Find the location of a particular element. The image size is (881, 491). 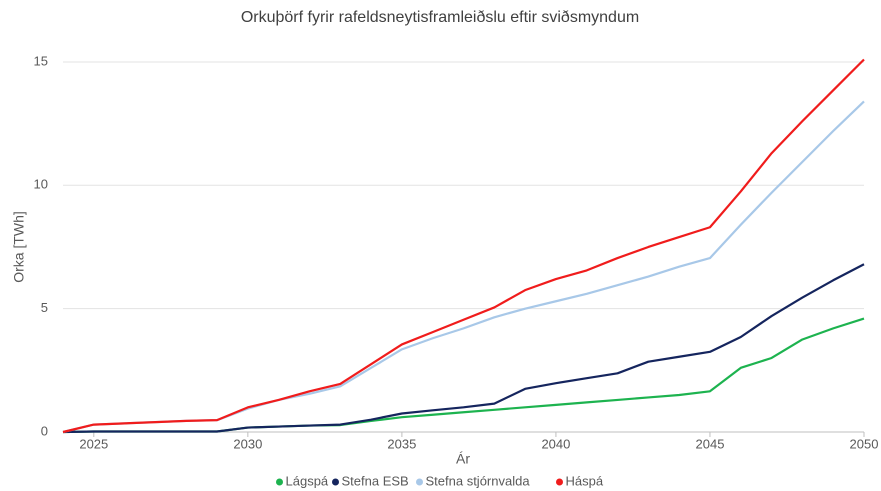

y-tick-label: 0 is located at coordinates (44, 430).